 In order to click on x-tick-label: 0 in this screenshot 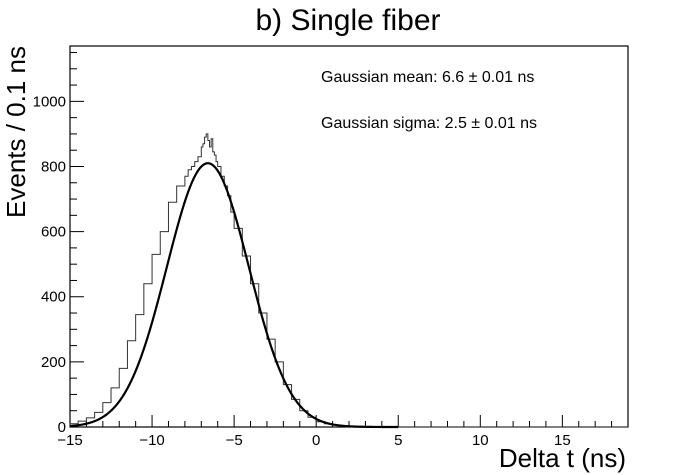, I will do `click(316, 440)`.